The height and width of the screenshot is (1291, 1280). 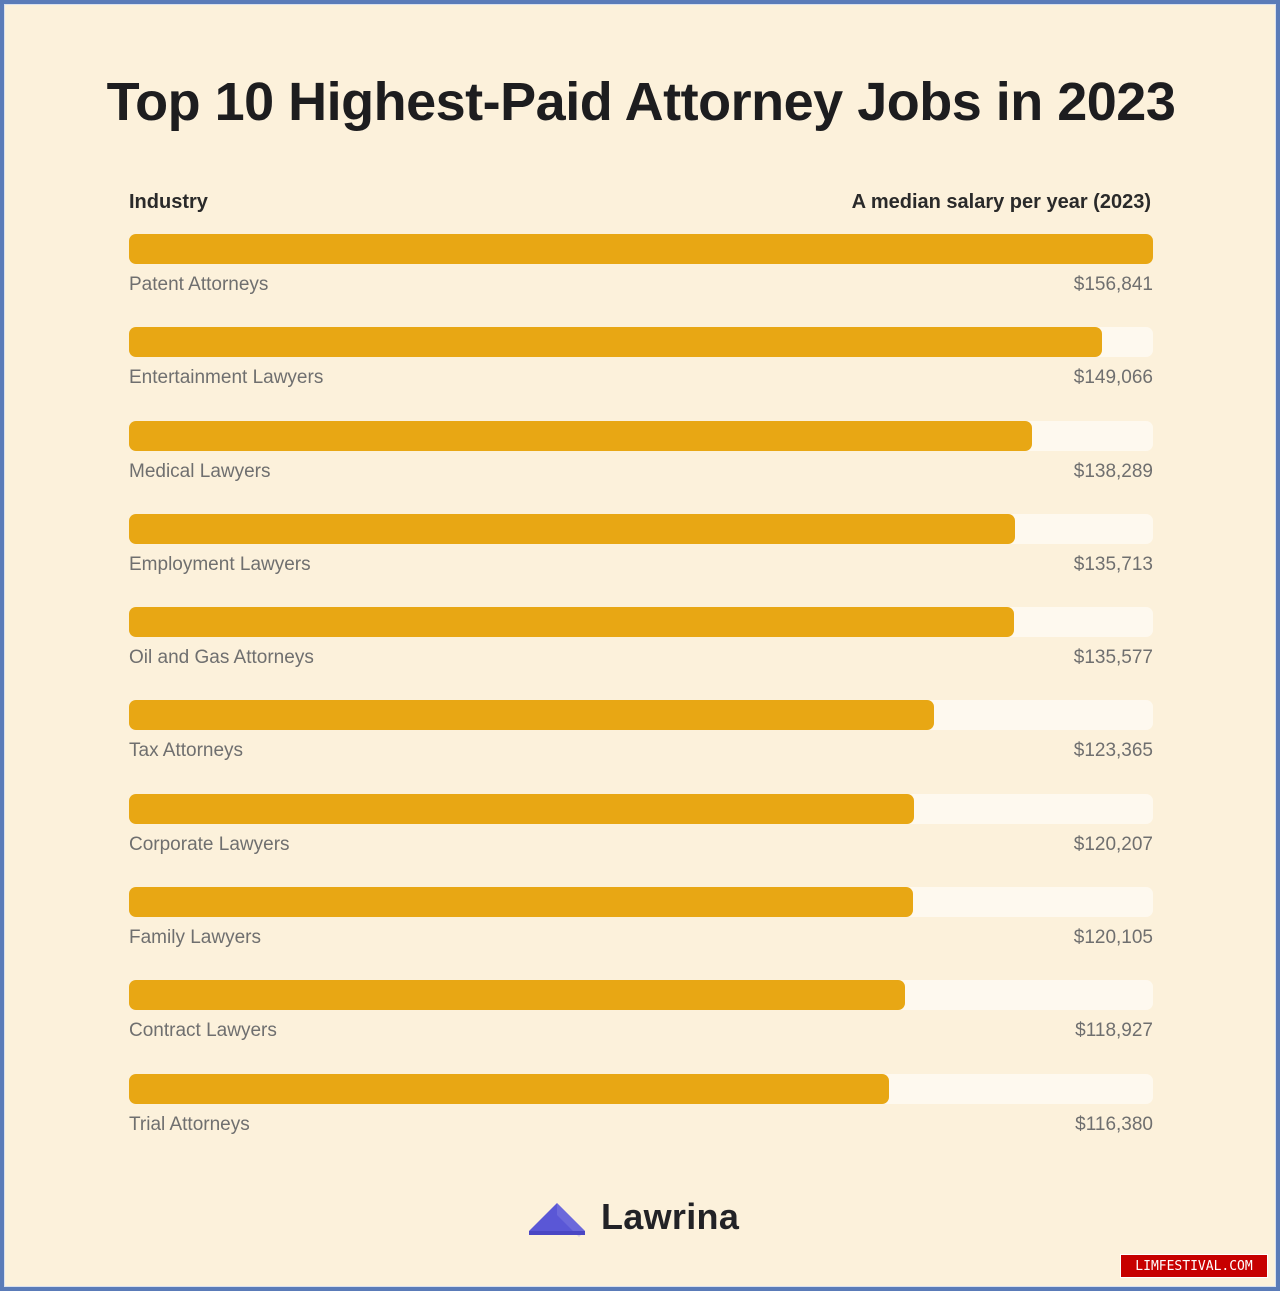 I want to click on category-label: Family Lawyers, so click(x=195, y=938).